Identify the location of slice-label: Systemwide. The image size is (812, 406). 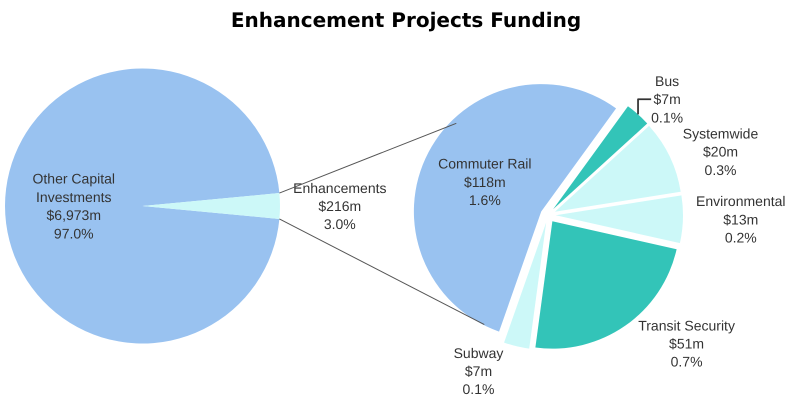
(720, 133).